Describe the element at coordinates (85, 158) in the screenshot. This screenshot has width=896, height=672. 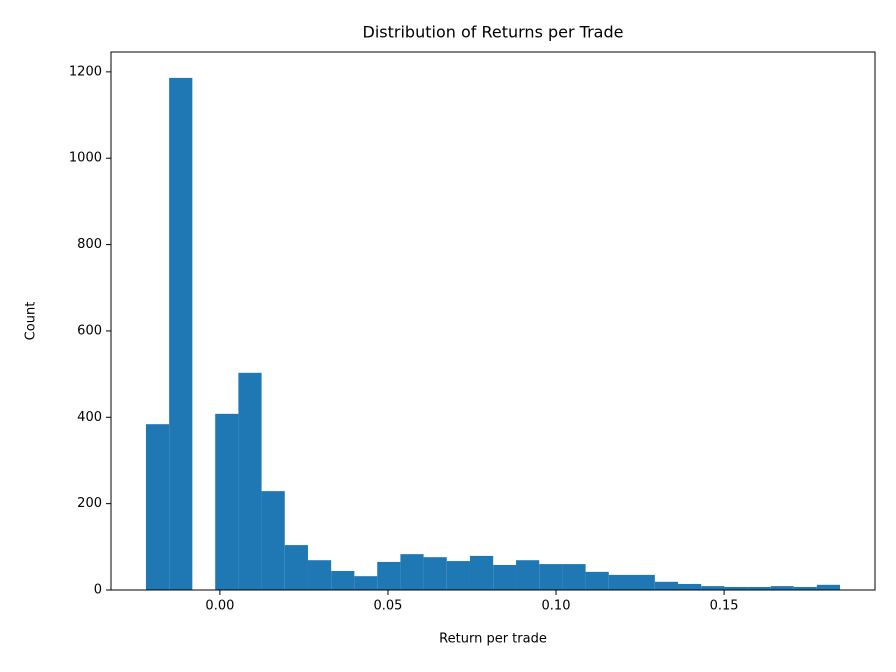
I see `y-tick-label: 1000` at that location.